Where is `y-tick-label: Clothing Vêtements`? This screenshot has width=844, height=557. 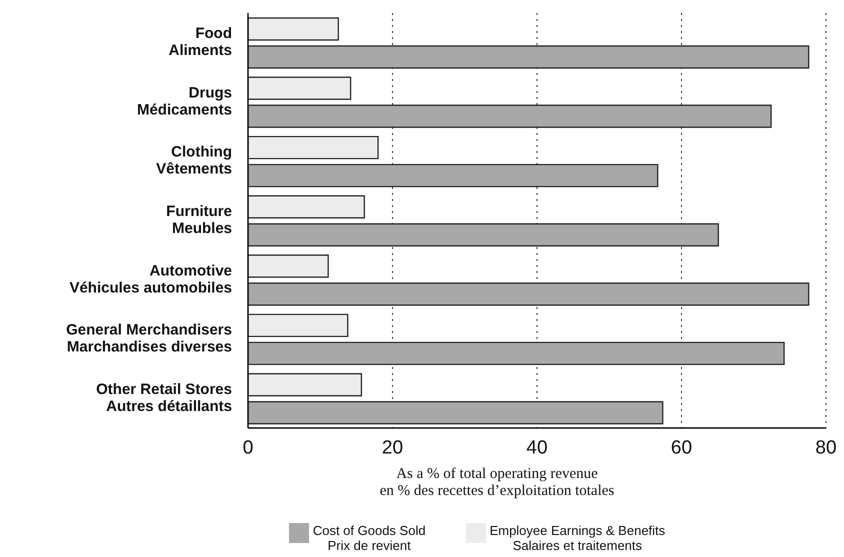 y-tick-label: Clothing Vêtements is located at coordinates (194, 161).